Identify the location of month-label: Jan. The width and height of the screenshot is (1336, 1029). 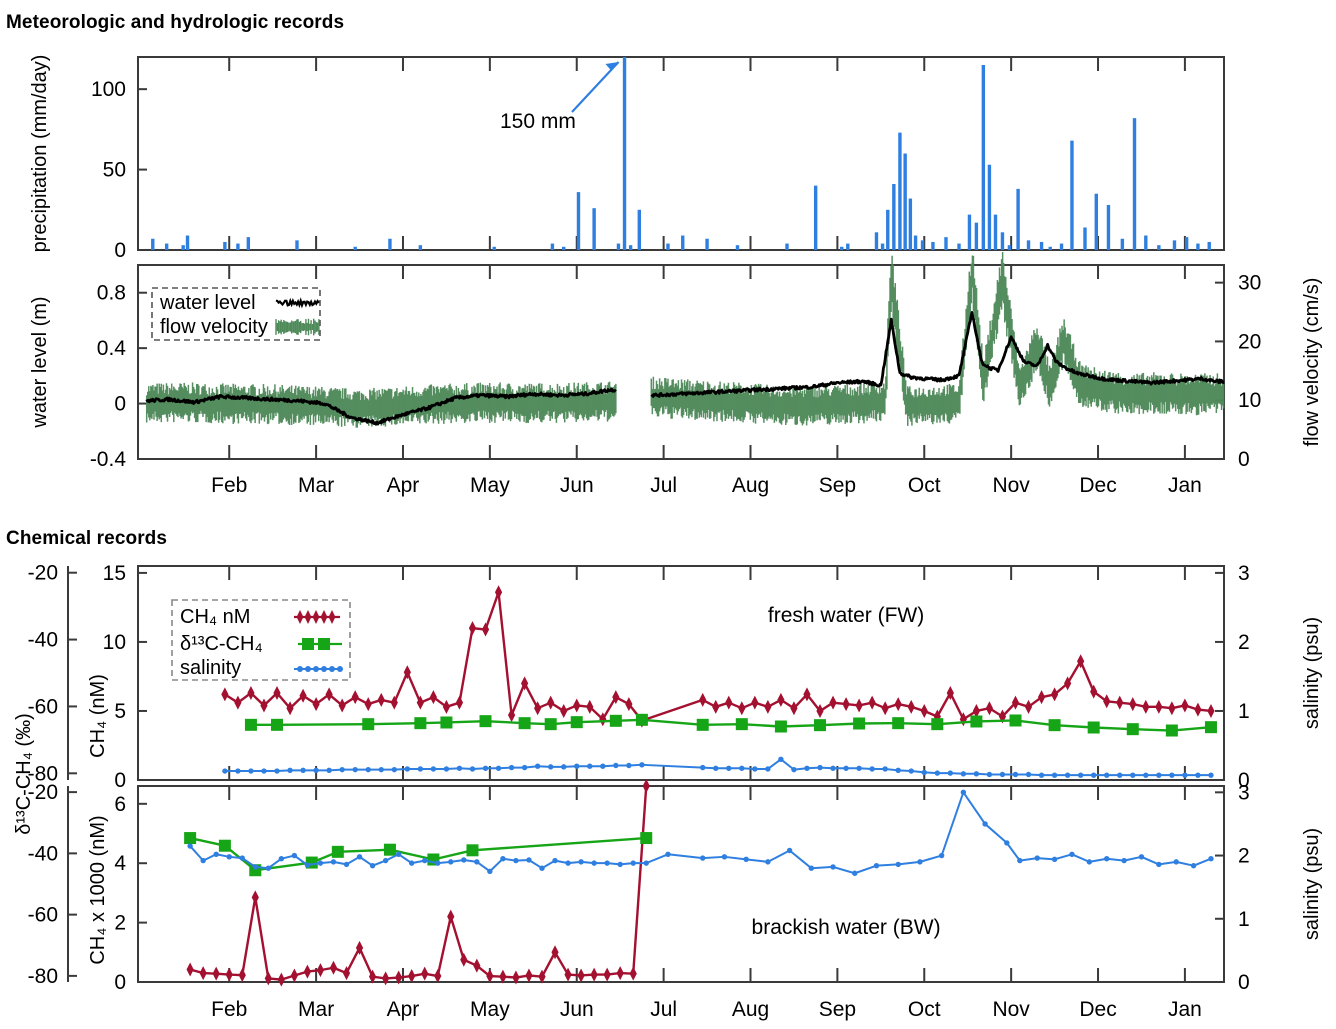
(1185, 1009).